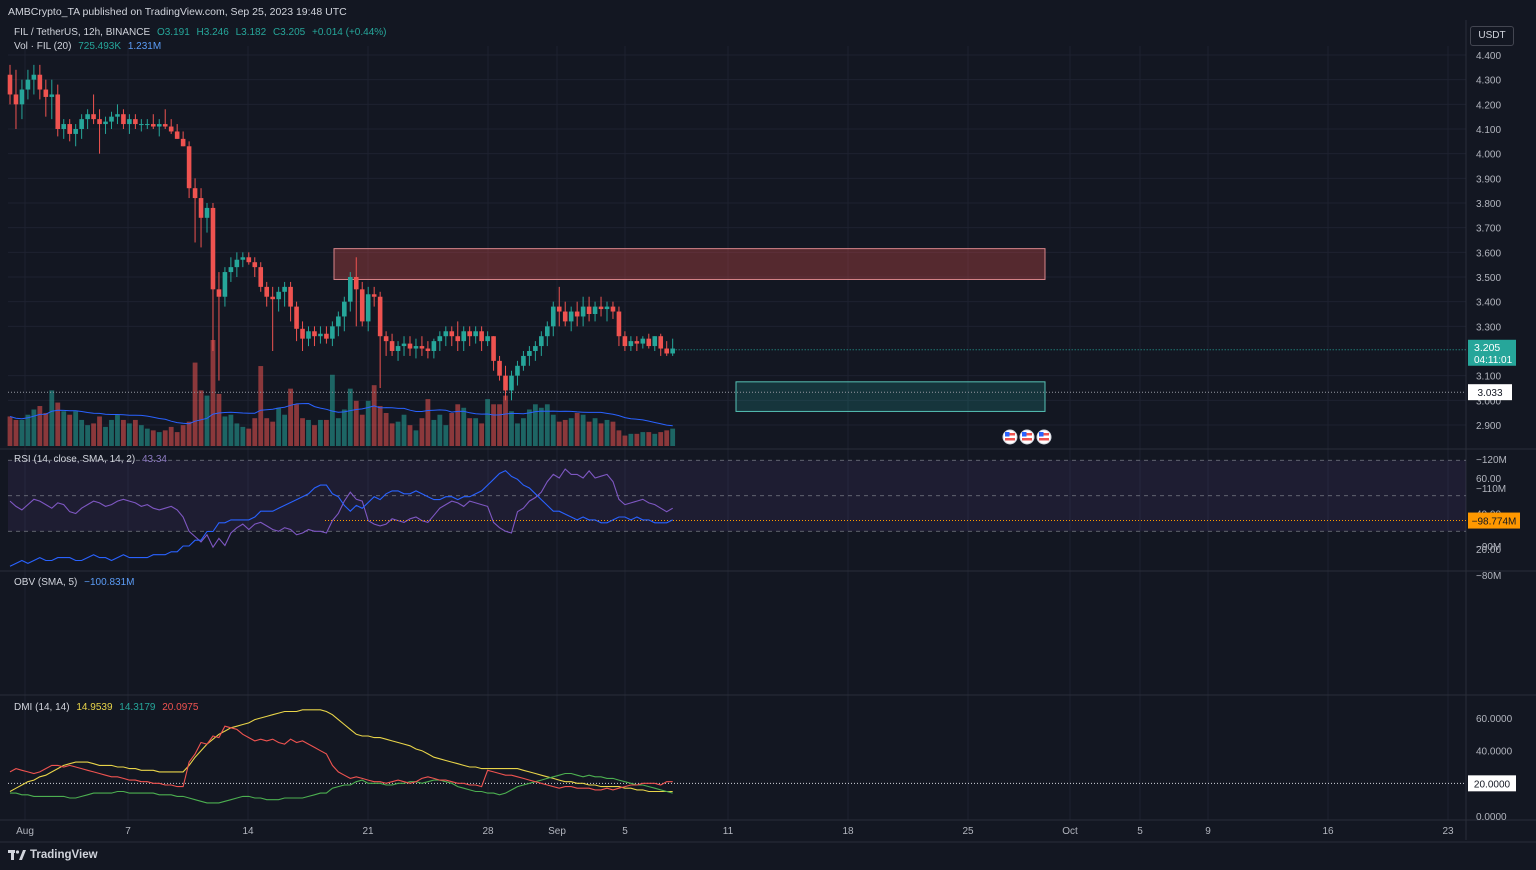 Image resolution: width=1536 pixels, height=870 pixels. I want to click on obv-legend: OBV (SMA, 5) −100.831M, so click(74, 582).